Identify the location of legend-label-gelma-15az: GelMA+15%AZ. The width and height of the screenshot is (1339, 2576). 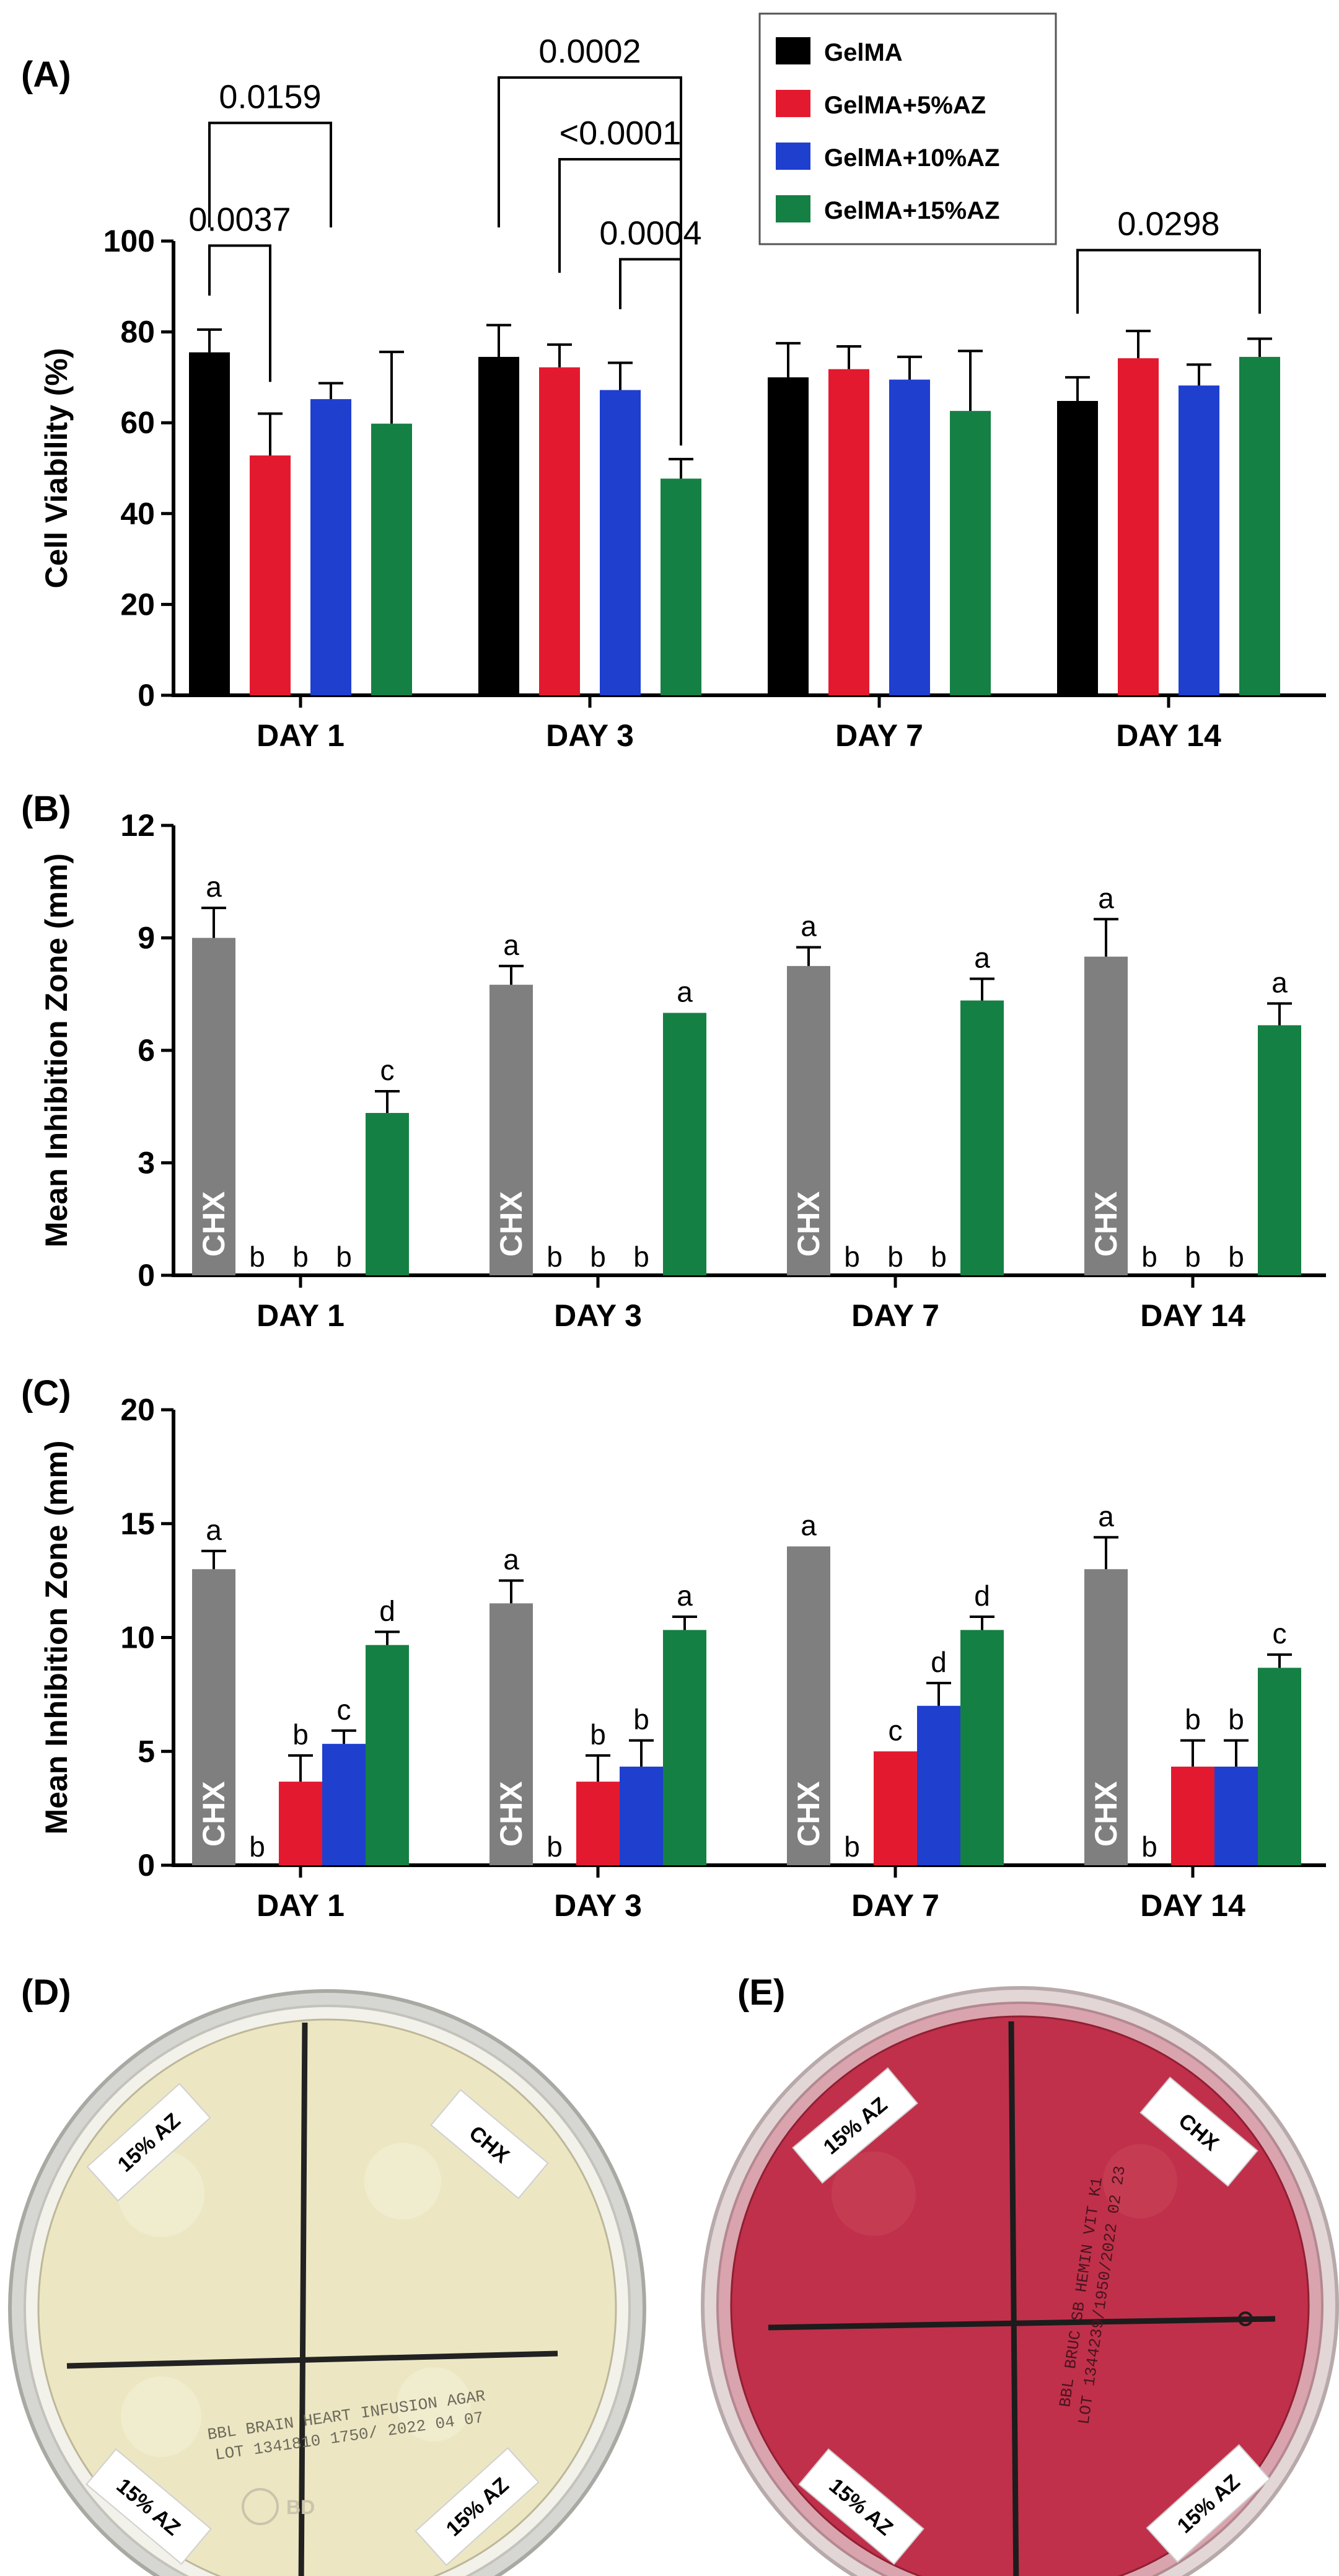
(911, 211).